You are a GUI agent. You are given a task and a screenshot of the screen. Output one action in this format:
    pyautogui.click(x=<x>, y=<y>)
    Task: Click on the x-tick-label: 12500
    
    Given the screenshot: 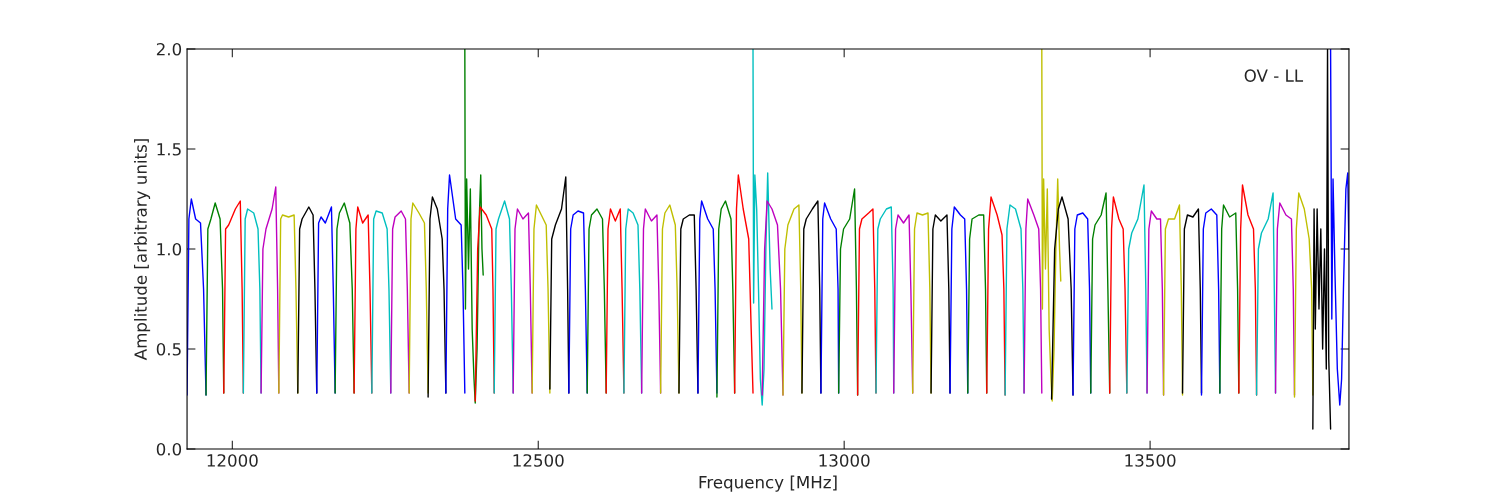 What is the action you would take?
    pyautogui.click(x=538, y=460)
    